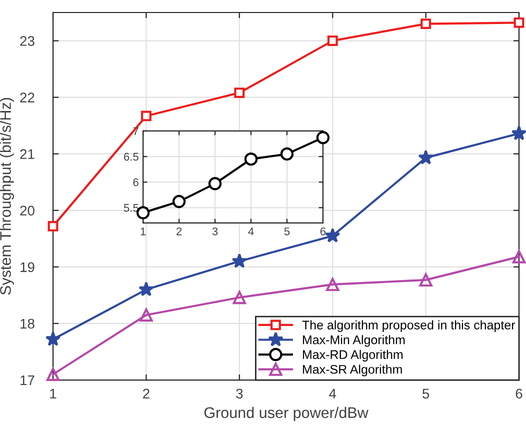 This screenshot has height=428, width=526. I want to click on legend-label: Max-SR Algorithm, so click(352, 370).